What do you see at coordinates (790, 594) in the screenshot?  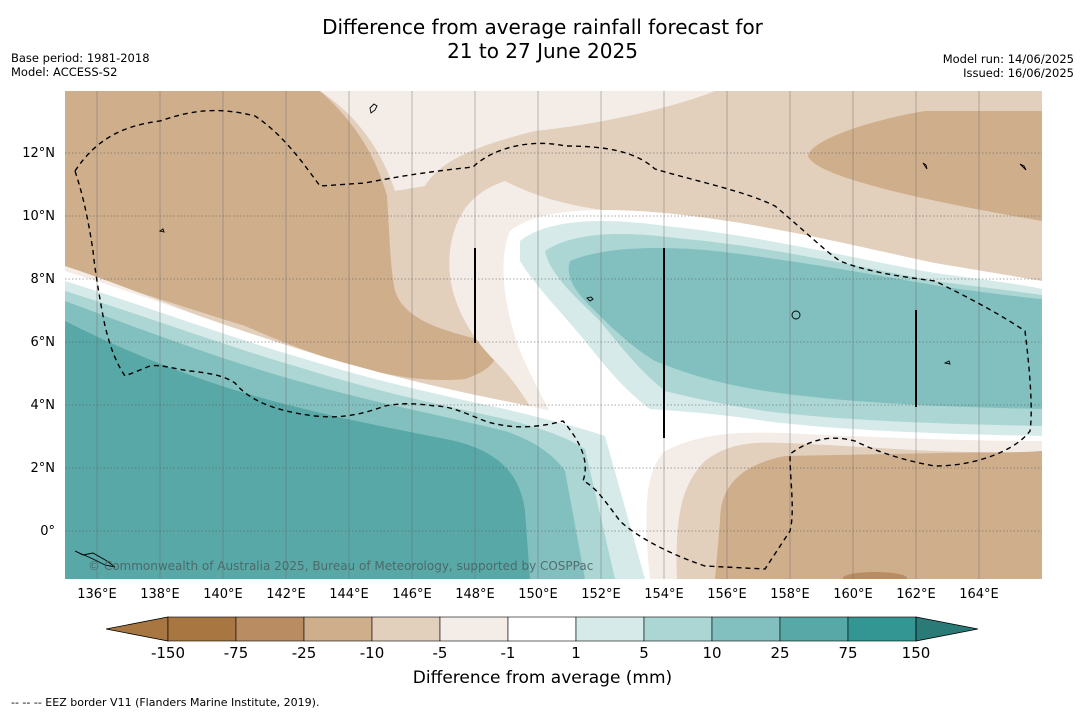 I see `lon-label: 158°E` at bounding box center [790, 594].